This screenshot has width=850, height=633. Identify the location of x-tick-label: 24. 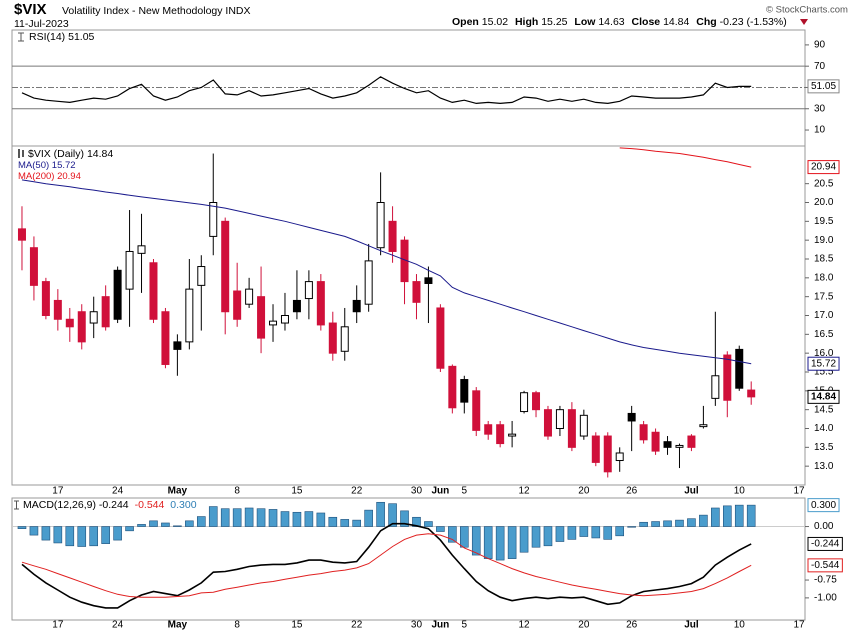
(118, 491).